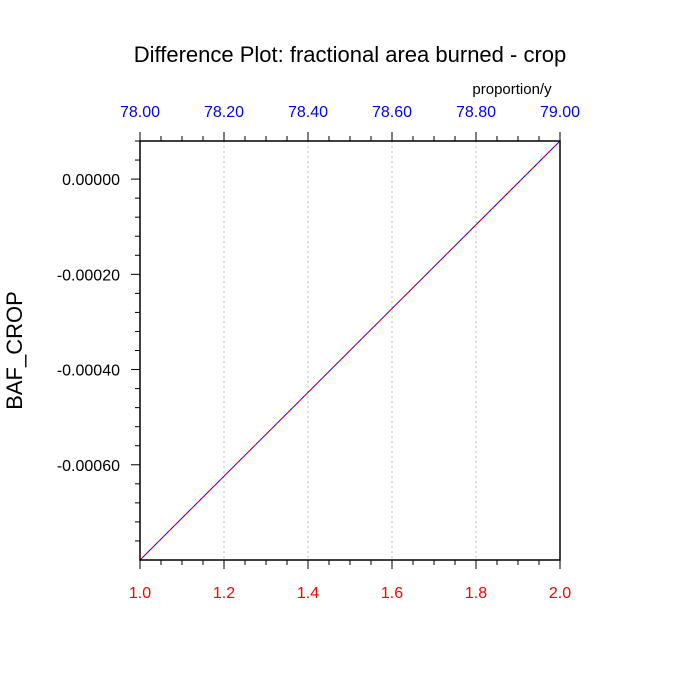 The width and height of the screenshot is (700, 700). I want to click on x-top-tick-label: 78.60, so click(392, 112).